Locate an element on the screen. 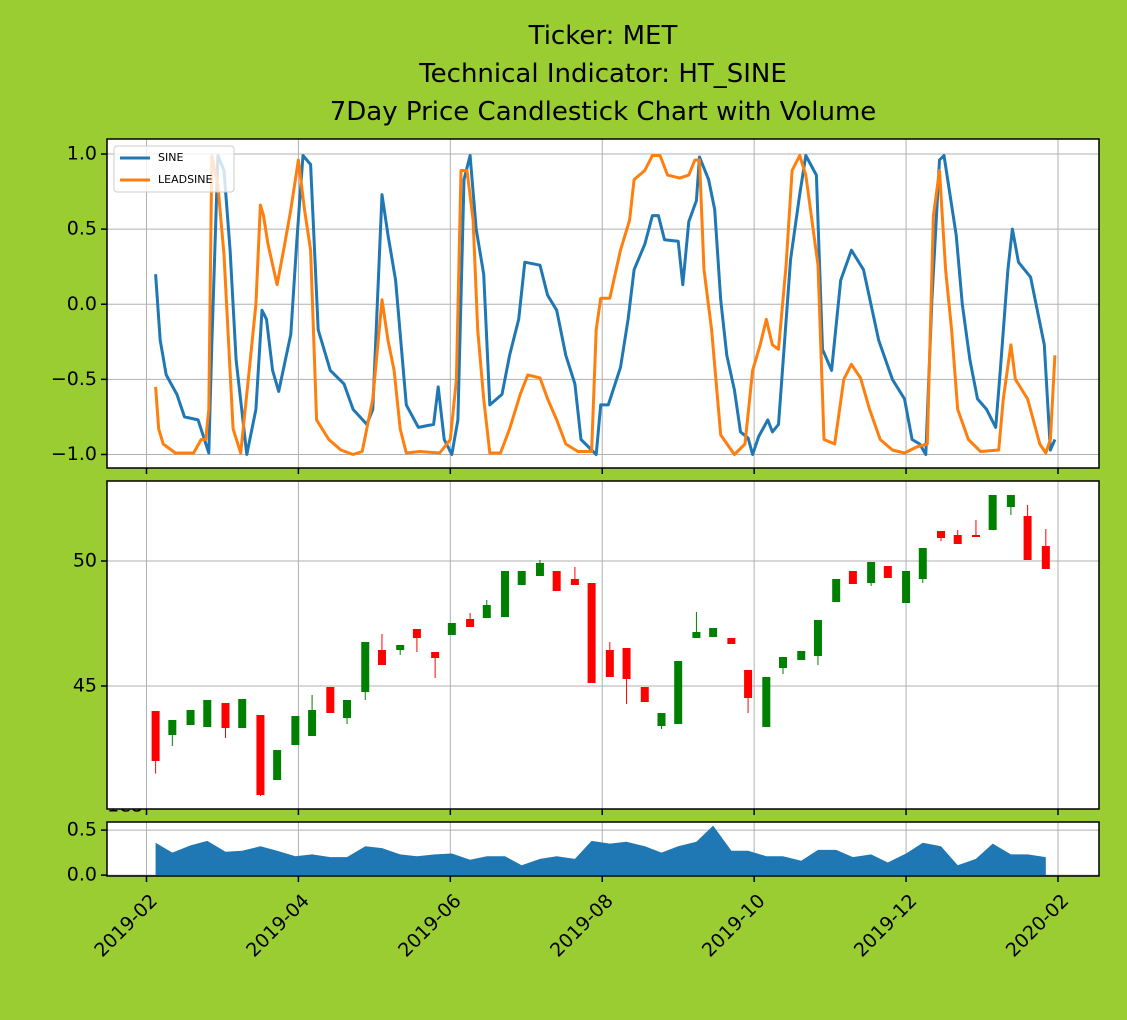  x-tick-label: 2019-12 is located at coordinates (886, 926).